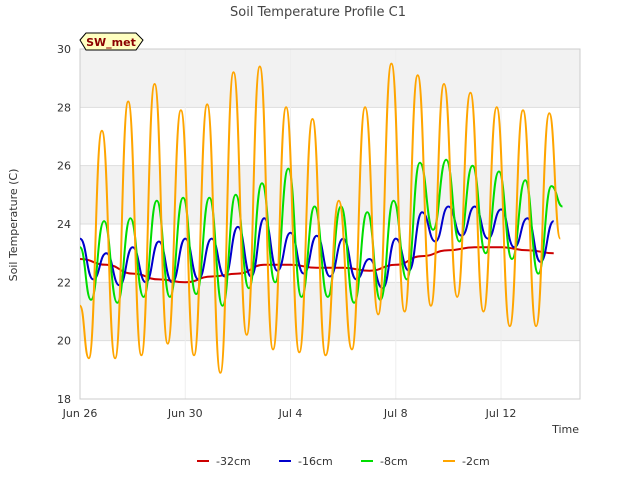  Describe the element at coordinates (64, 399) in the screenshot. I see `y-tick-label: 18` at that location.